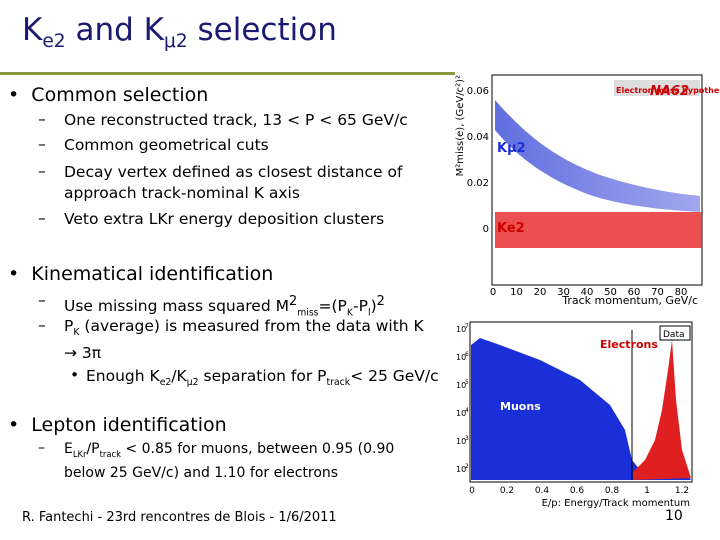 Image resolution: width=720 pixels, height=540 pixels. I want to click on x-tick-label: 80, so click(681, 292).